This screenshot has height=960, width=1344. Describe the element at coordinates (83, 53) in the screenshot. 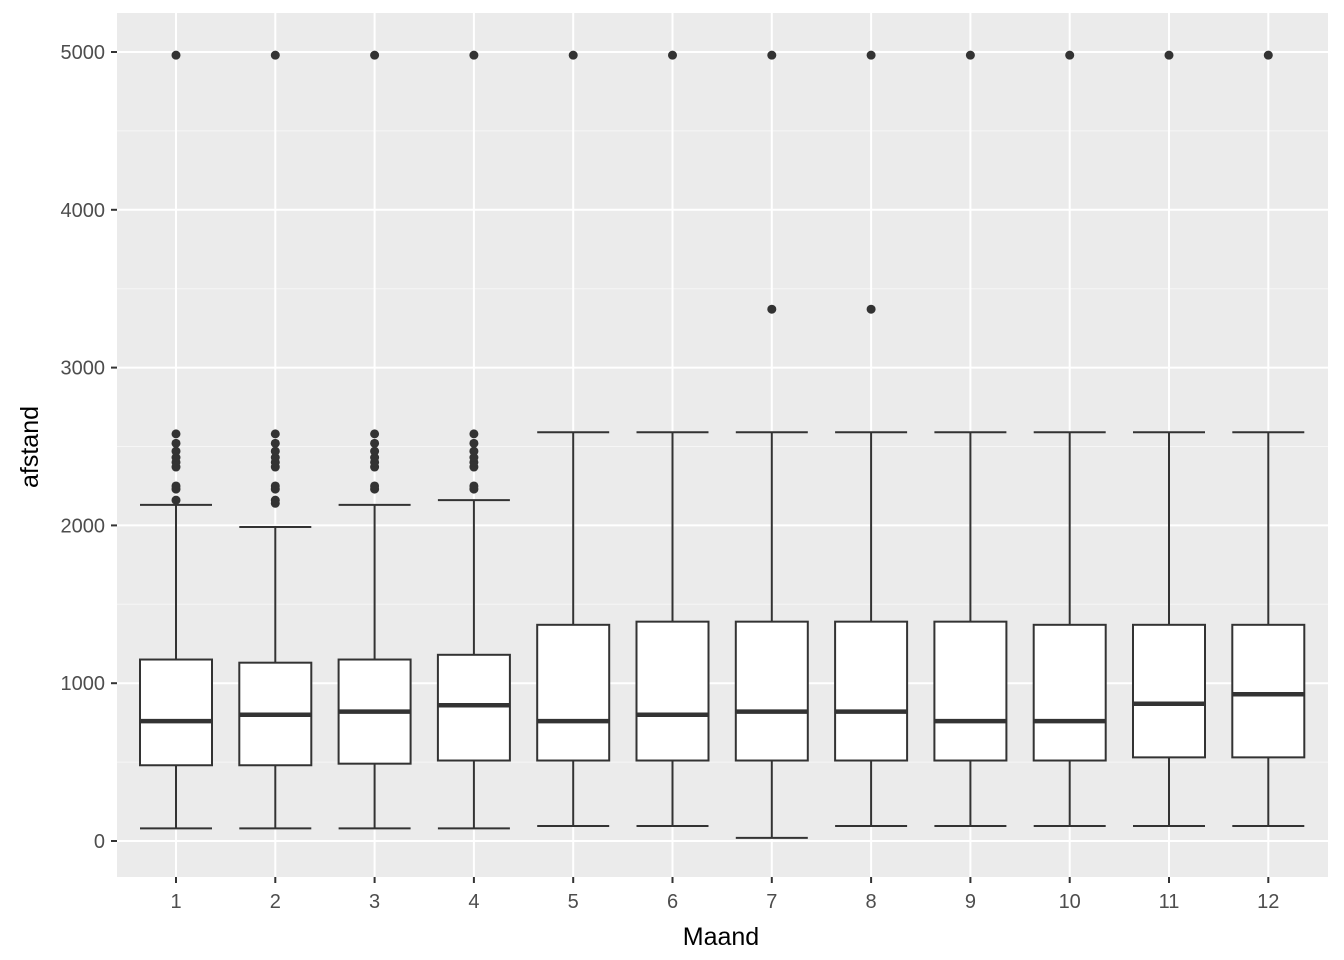

I see `y-tick-label: 5000` at that location.